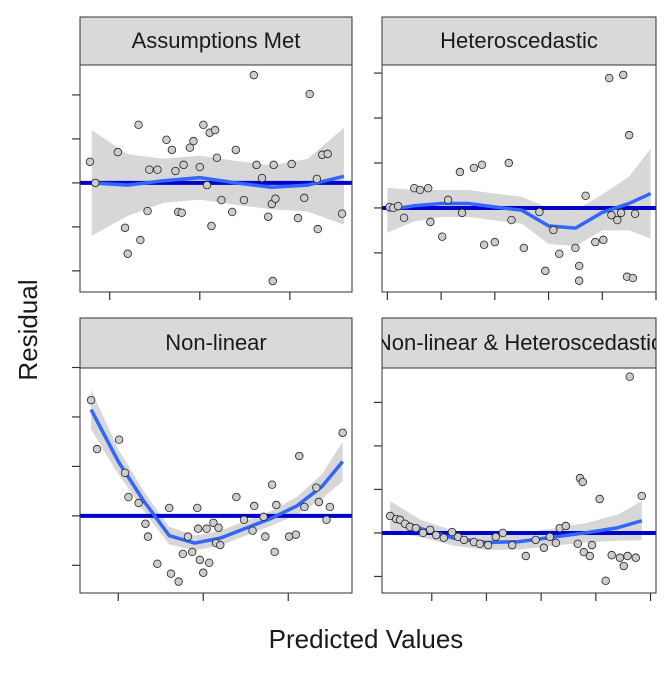 This screenshot has width=672, height=677. I want to click on panel-title: Non-linear, so click(216, 342).